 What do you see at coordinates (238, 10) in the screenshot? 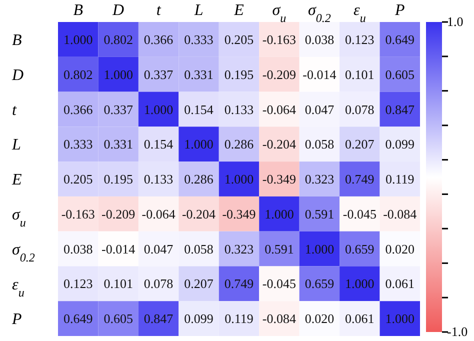
I see `x-tick-label: E` at bounding box center [238, 10].